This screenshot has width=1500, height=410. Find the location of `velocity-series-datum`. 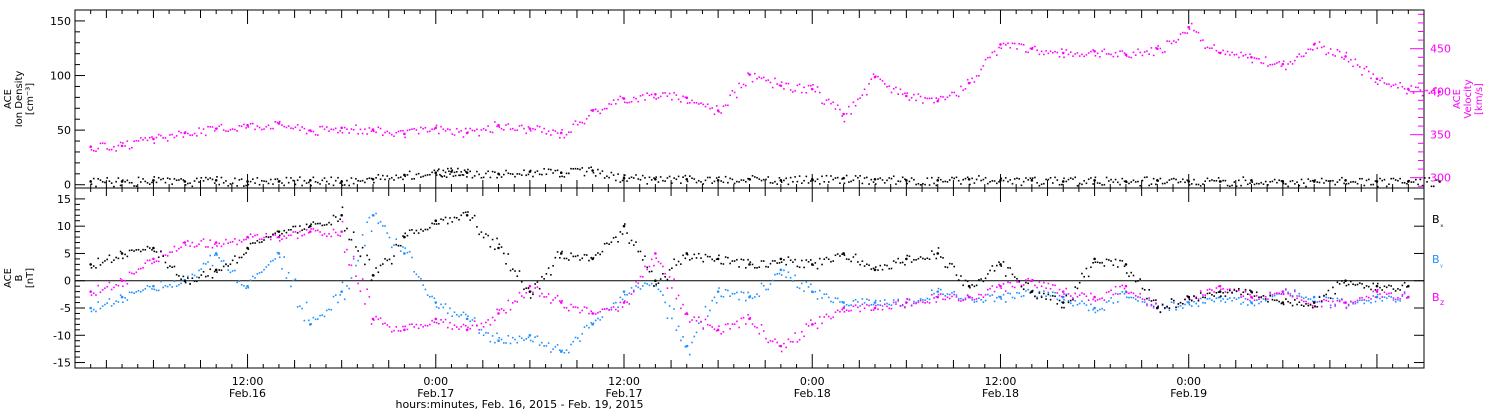

velocity-series-datum is located at coordinates (969, 83).